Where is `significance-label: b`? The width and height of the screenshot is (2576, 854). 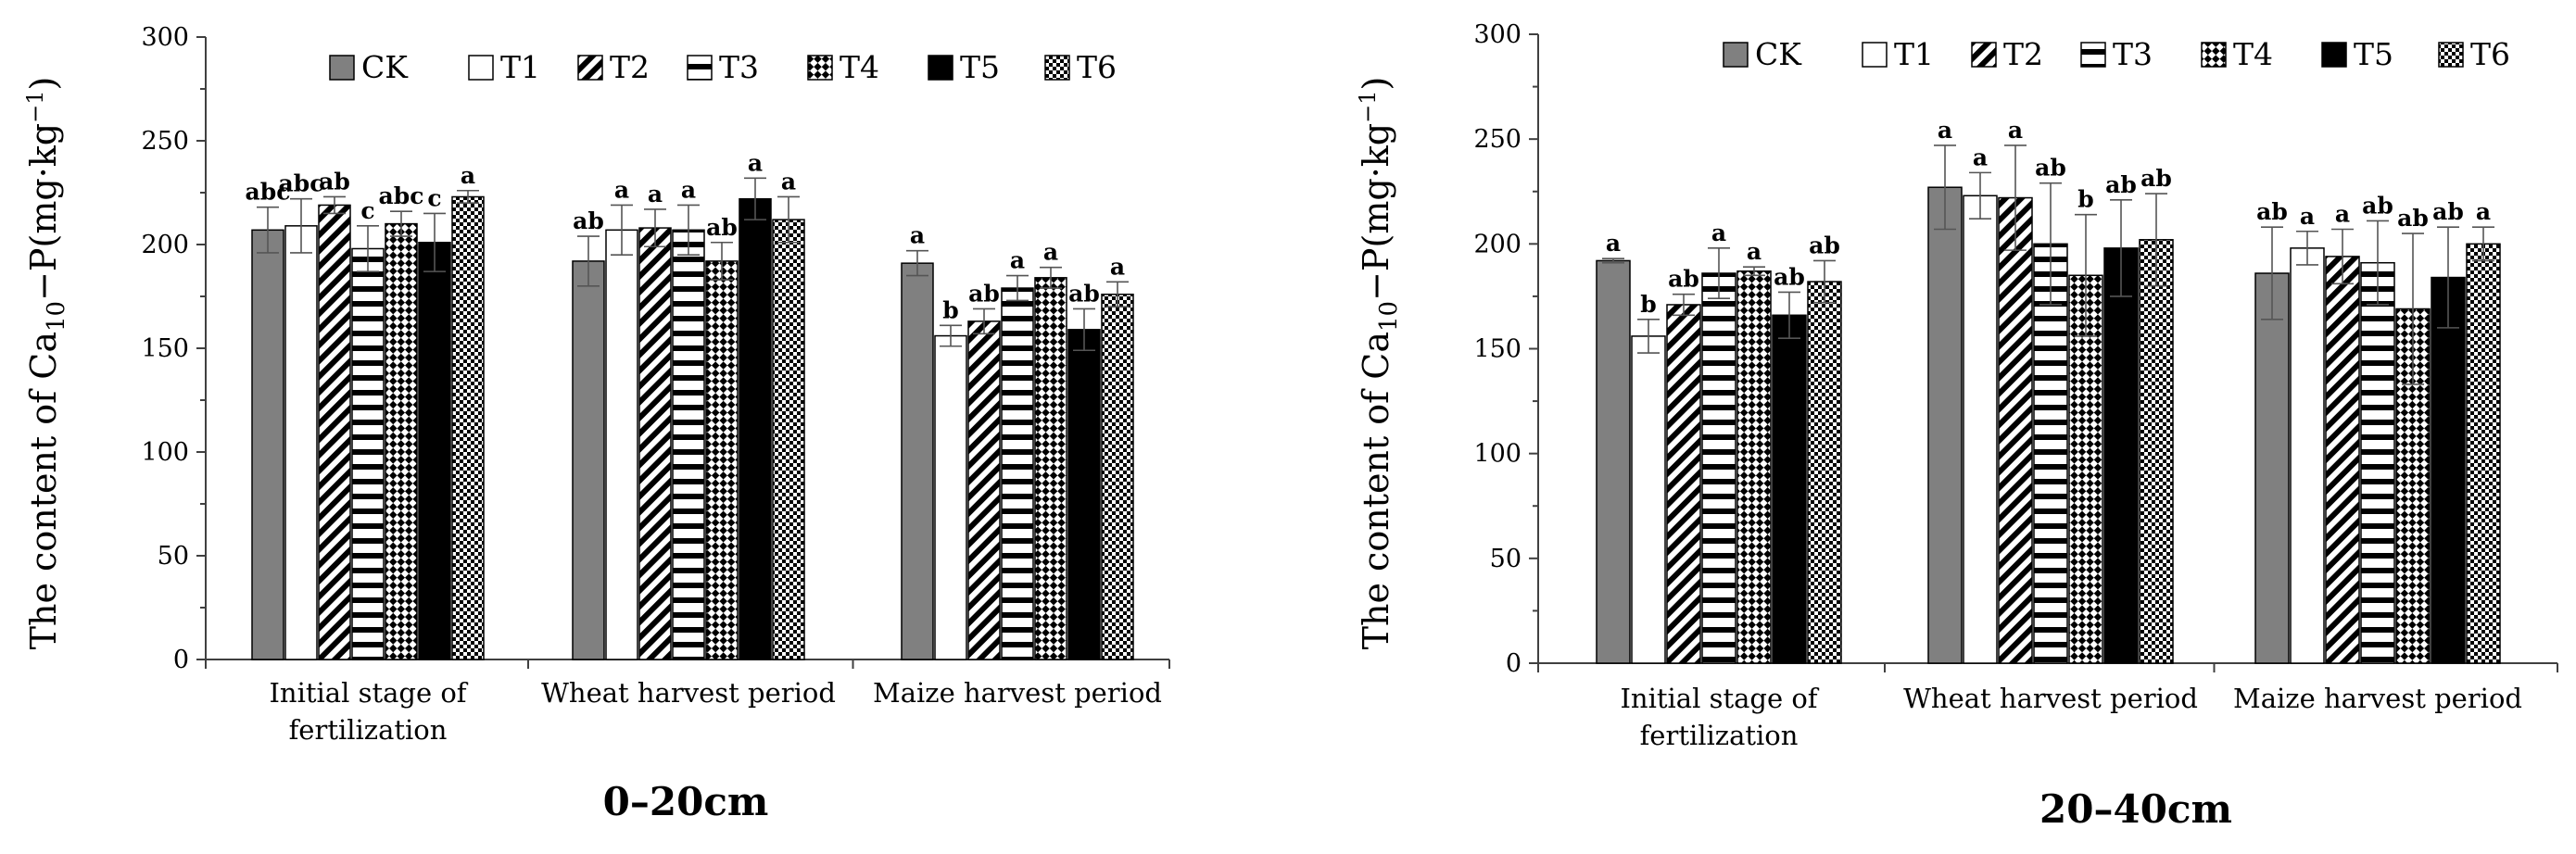 significance-label: b is located at coordinates (1648, 305).